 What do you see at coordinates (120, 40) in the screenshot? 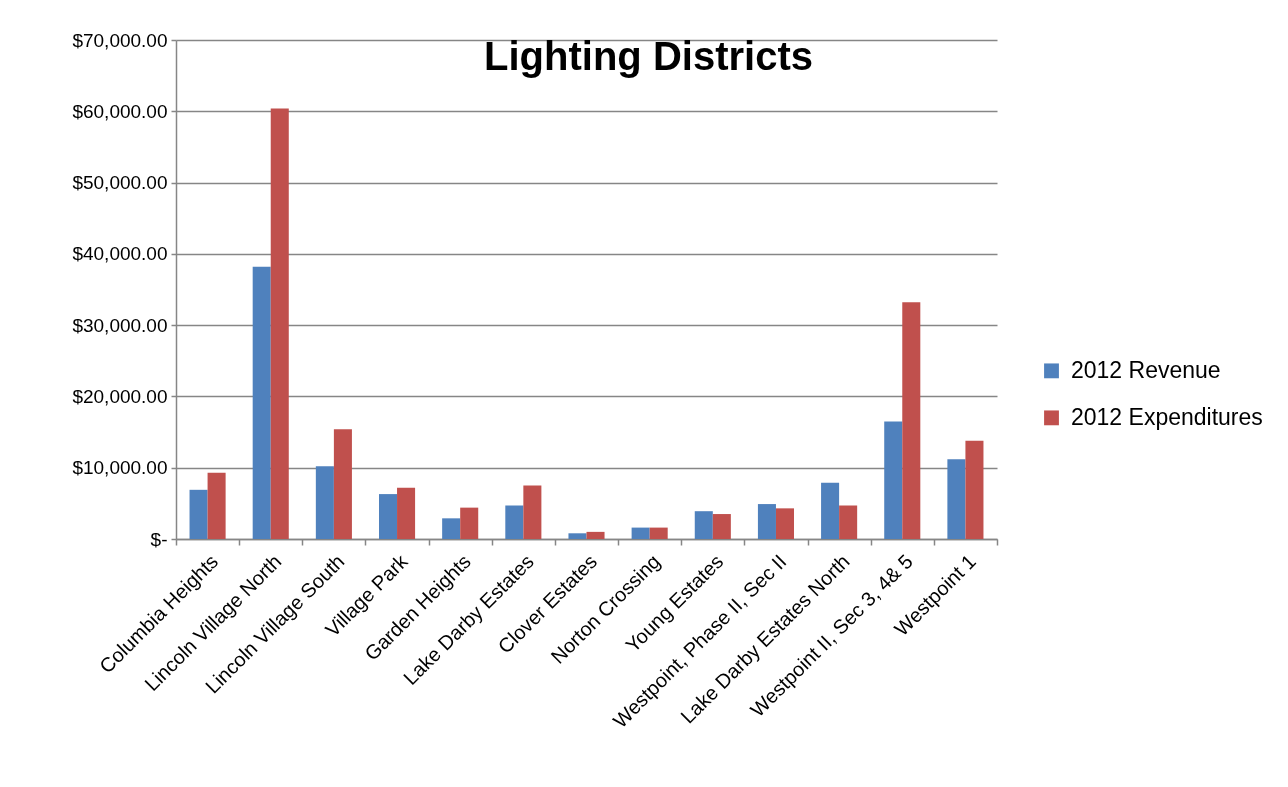
I see `y-tick-label: $70,000.00` at bounding box center [120, 40].